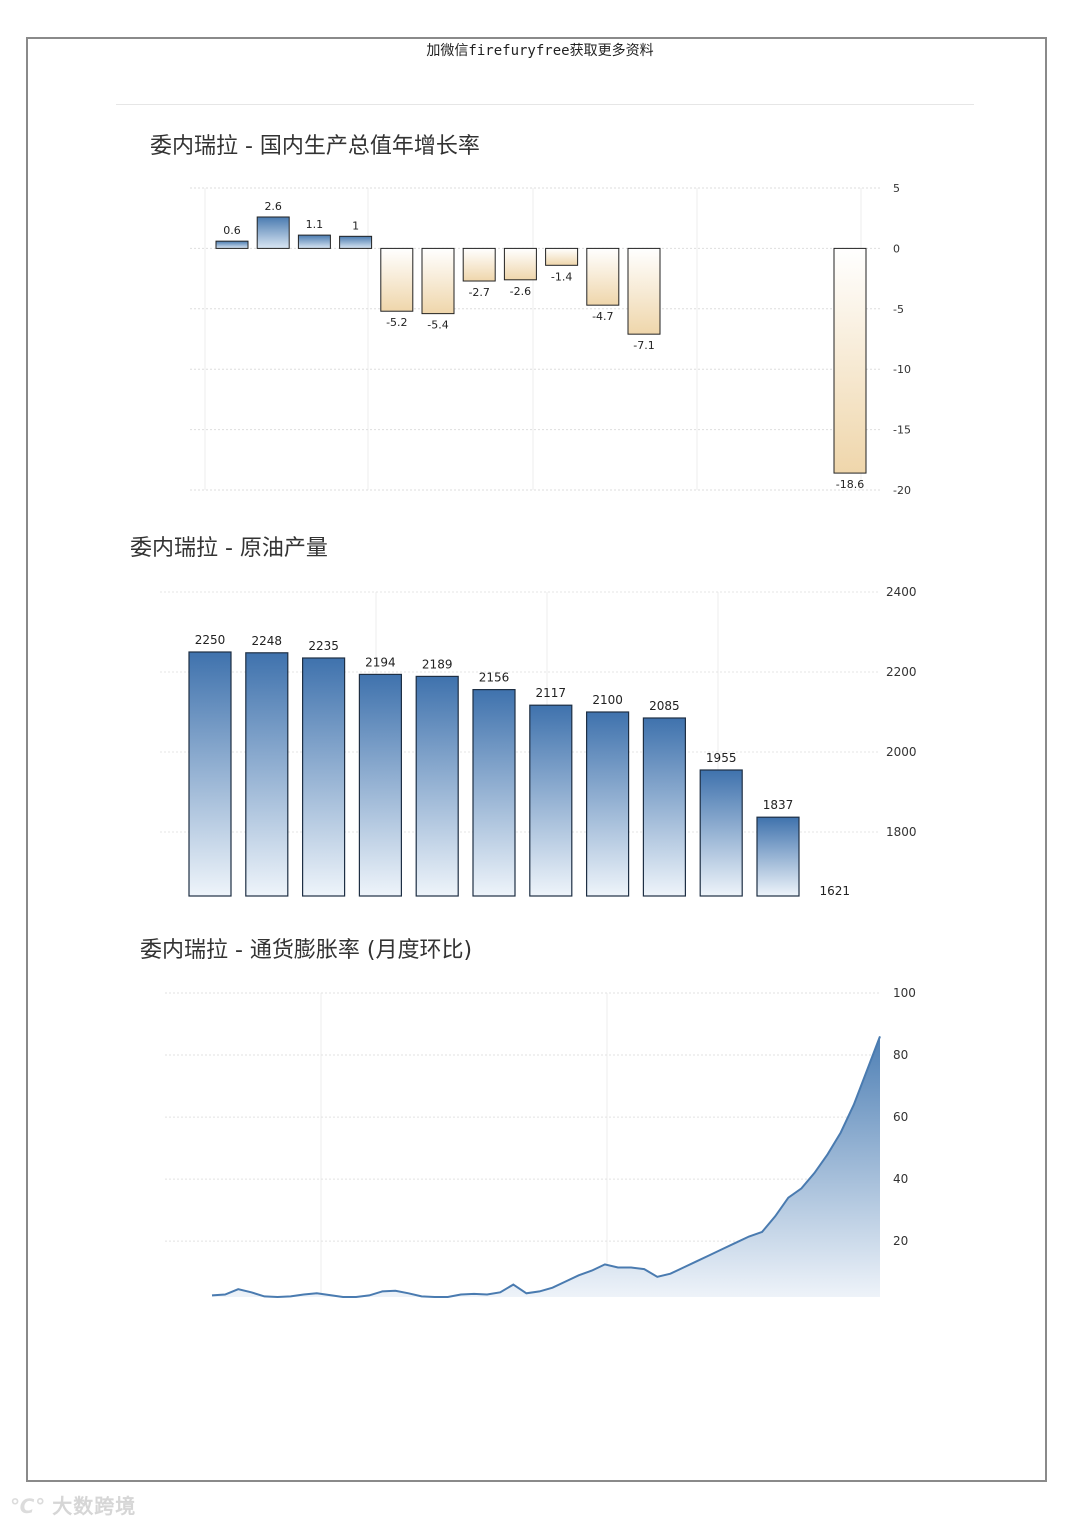  I want to click on inflation-area, so click(546, 1166).